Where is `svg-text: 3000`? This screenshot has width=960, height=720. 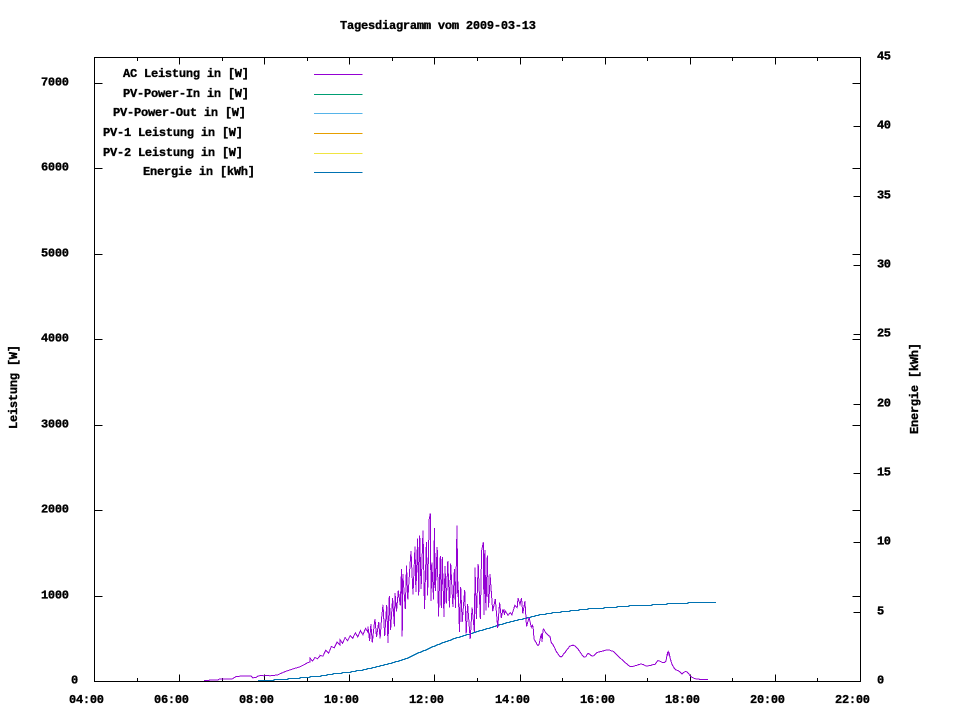 svg-text: 3000 is located at coordinates (55, 425).